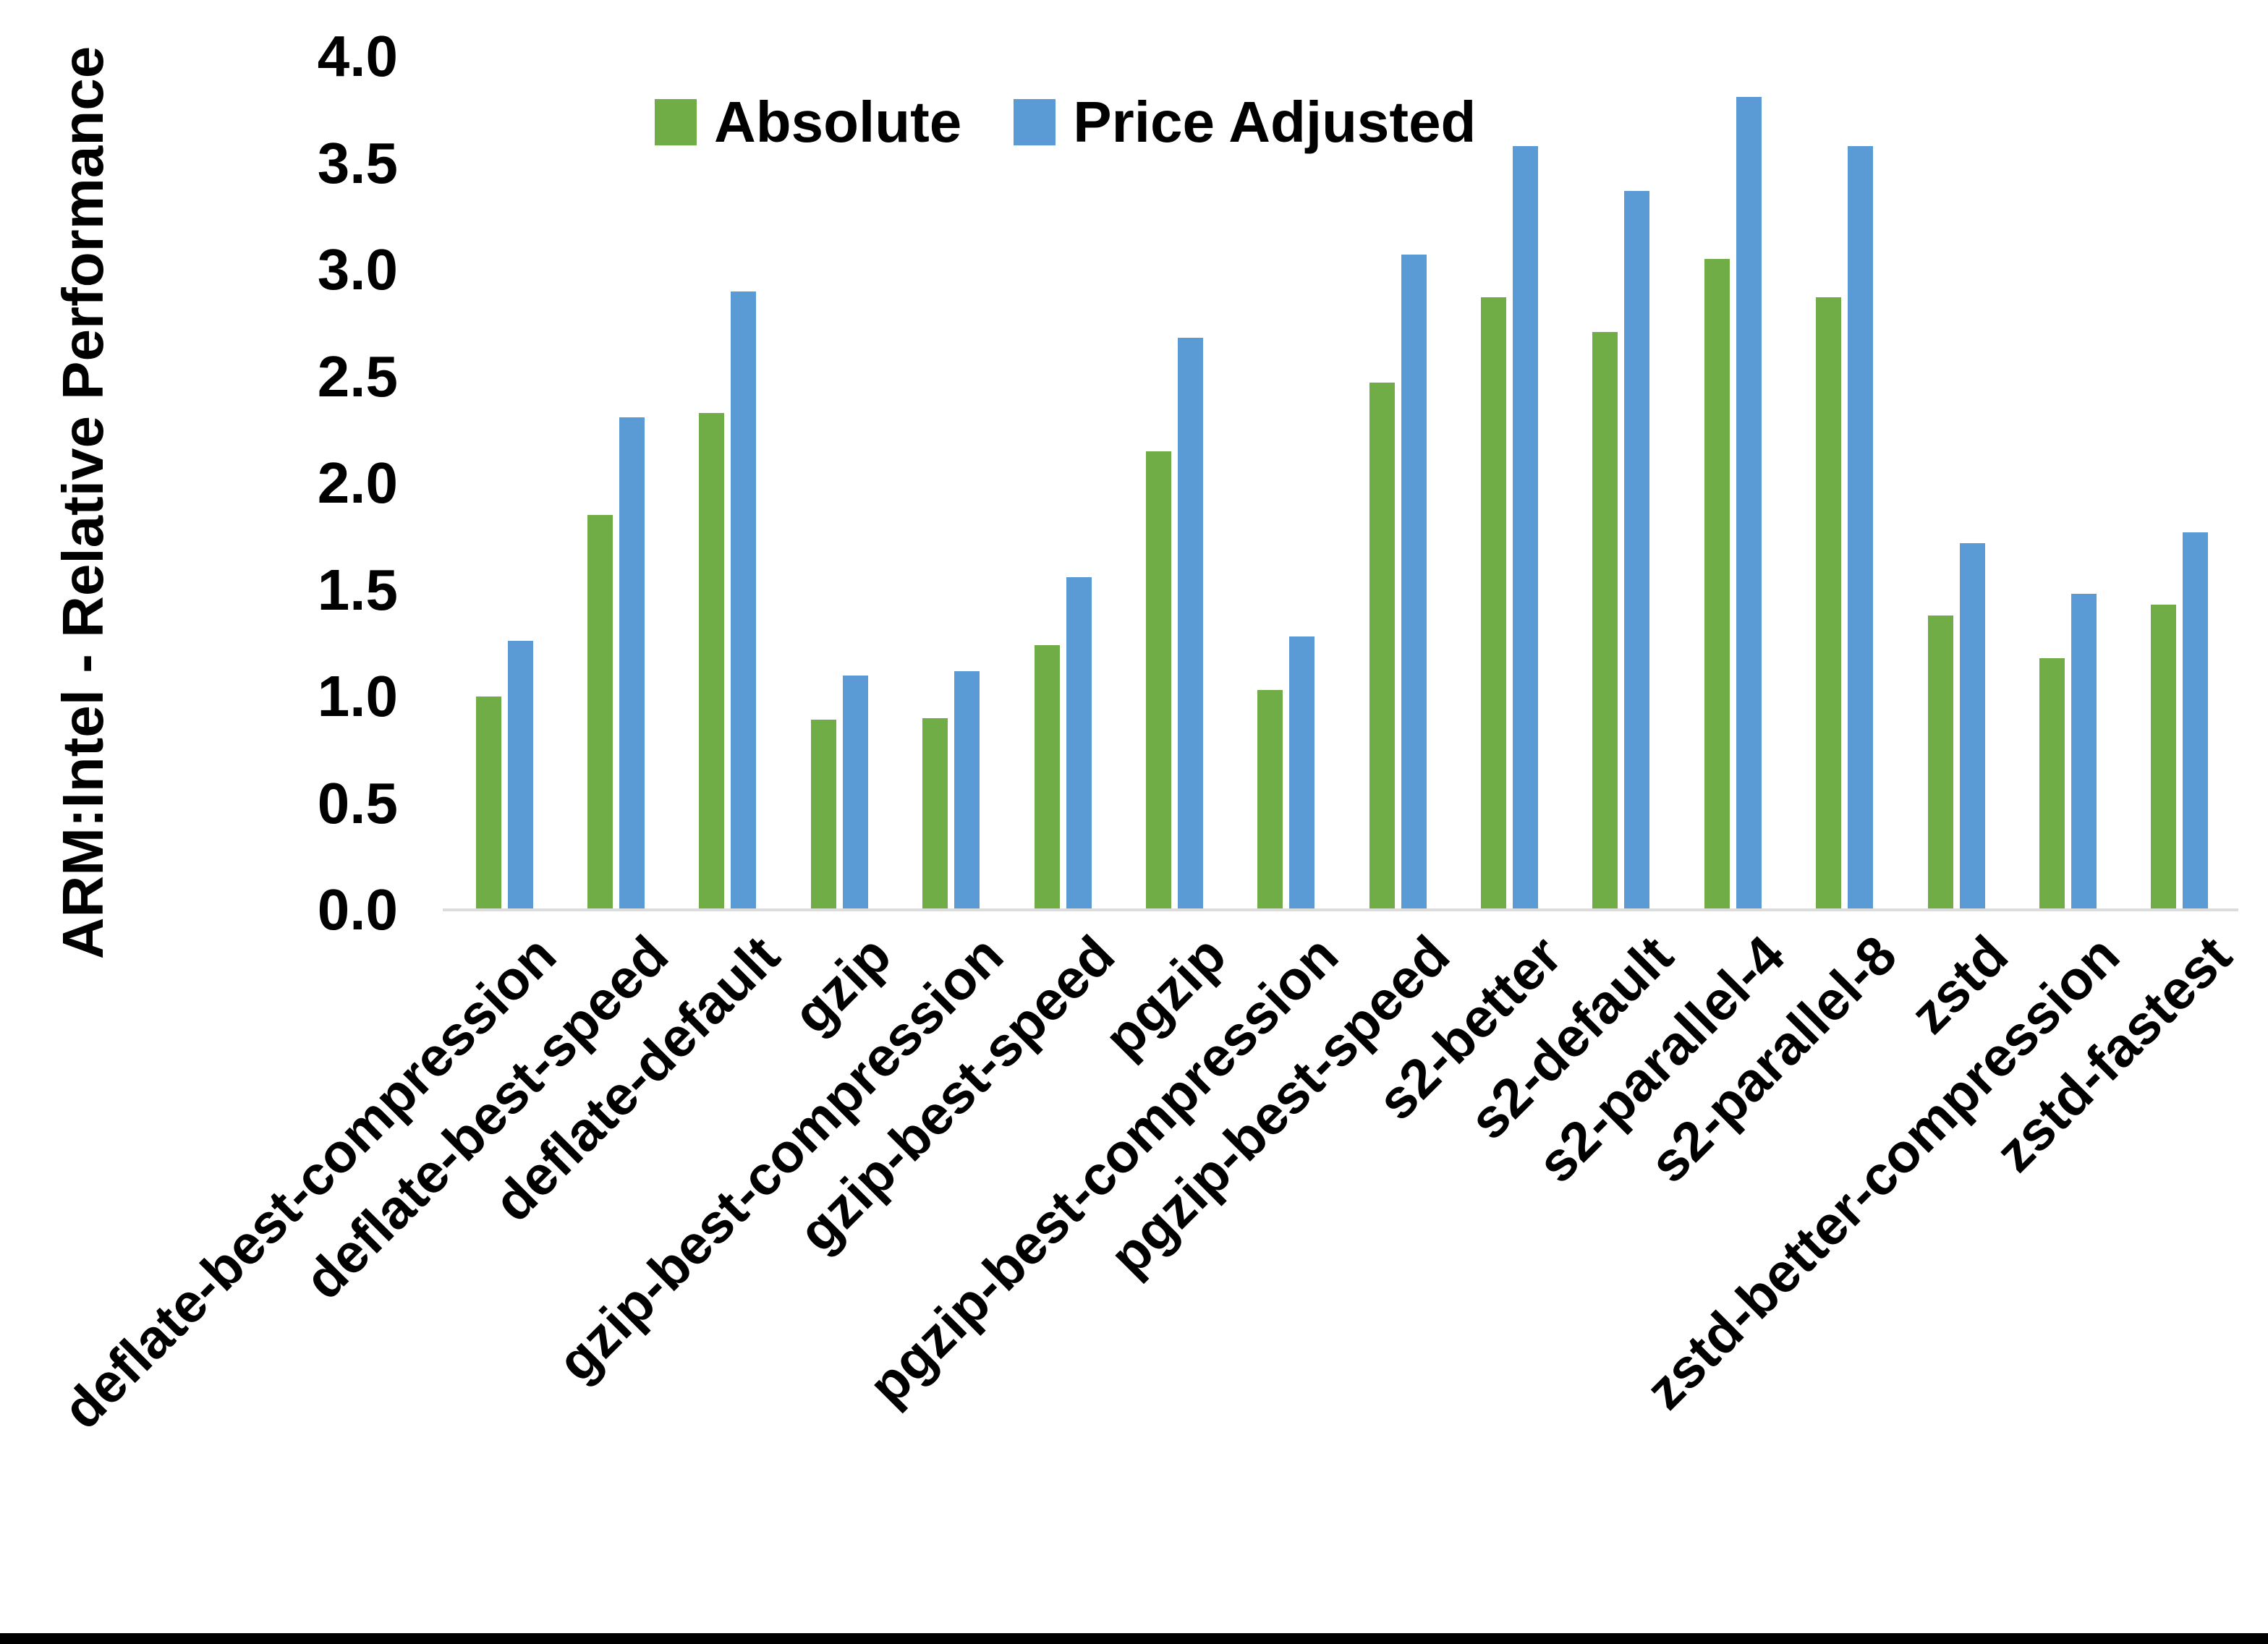 This screenshot has width=2268, height=1644. Describe the element at coordinates (1035, 122) in the screenshot. I see `legend-swatch-price-adjusted` at that location.